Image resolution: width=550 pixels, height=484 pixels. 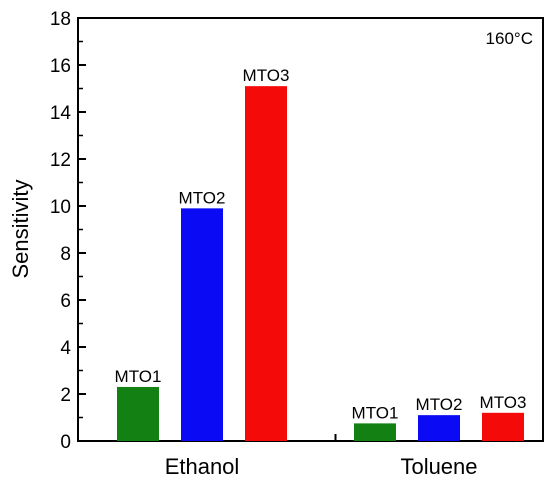 What do you see at coordinates (60, 19) in the screenshot?
I see `y-tick-label: 18` at bounding box center [60, 19].